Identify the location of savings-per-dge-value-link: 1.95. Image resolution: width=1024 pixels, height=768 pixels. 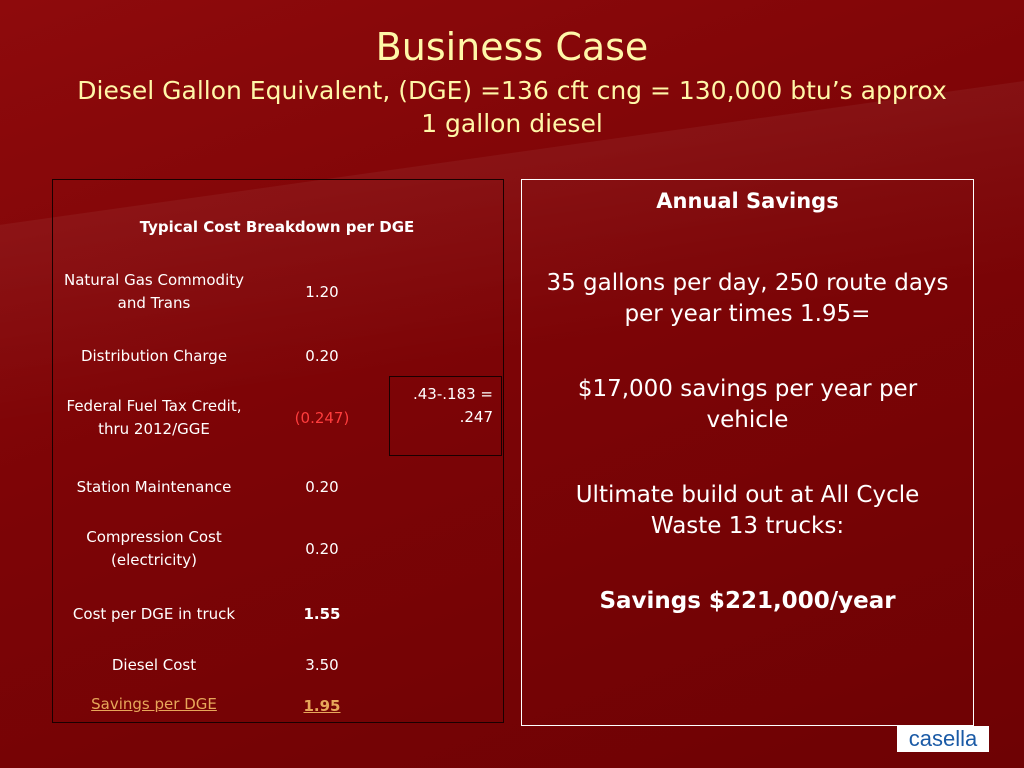
(322, 705).